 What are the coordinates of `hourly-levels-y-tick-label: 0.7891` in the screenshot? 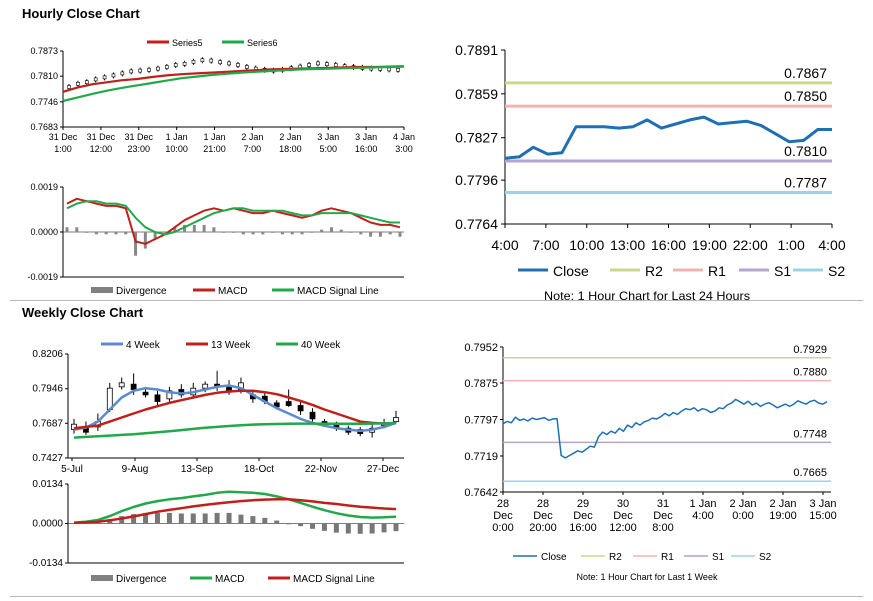 It's located at (476, 50).